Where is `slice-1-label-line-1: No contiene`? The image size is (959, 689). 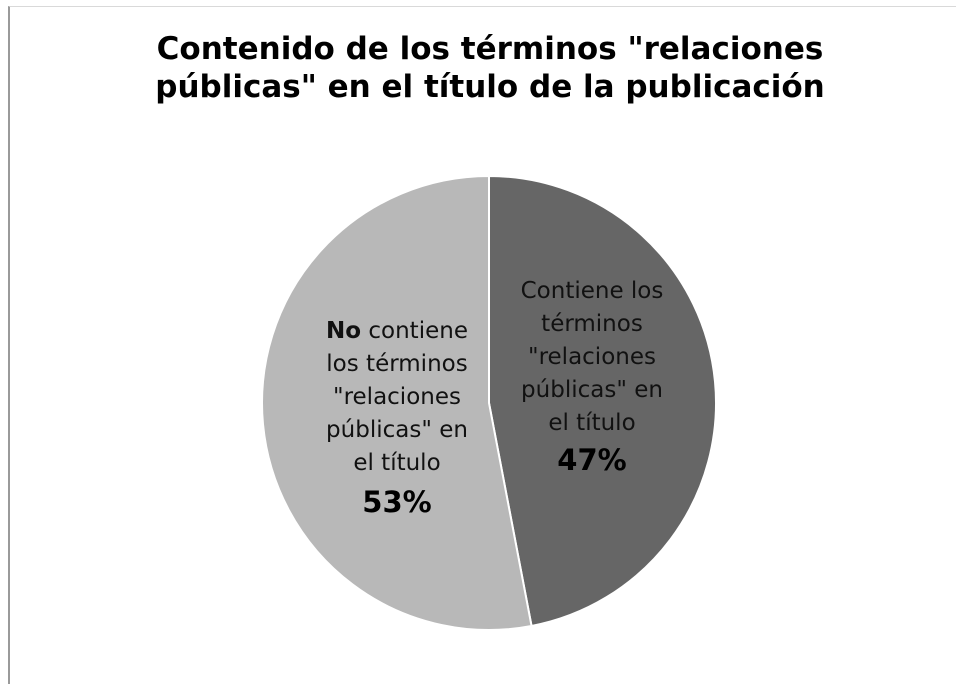
slice-1-label-line-1: No contiene is located at coordinates (397, 331).